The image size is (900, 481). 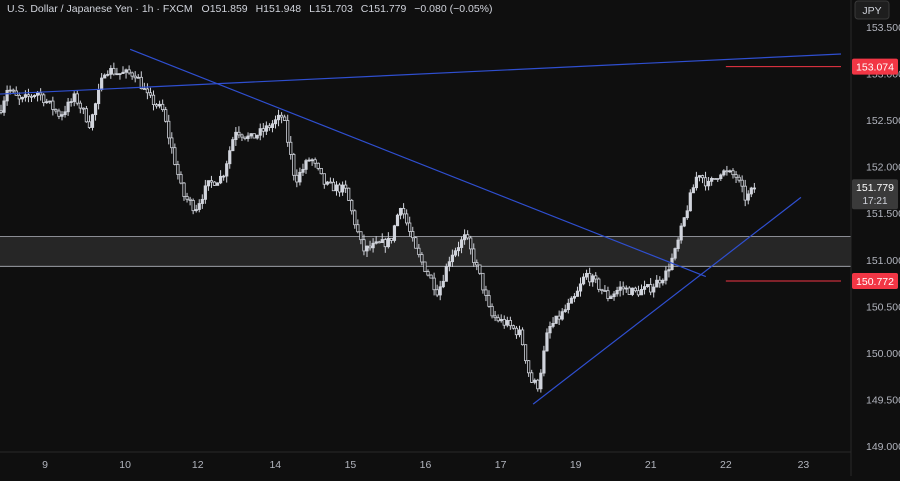 I want to click on price-tick-label: 152.500, so click(x=883, y=121).